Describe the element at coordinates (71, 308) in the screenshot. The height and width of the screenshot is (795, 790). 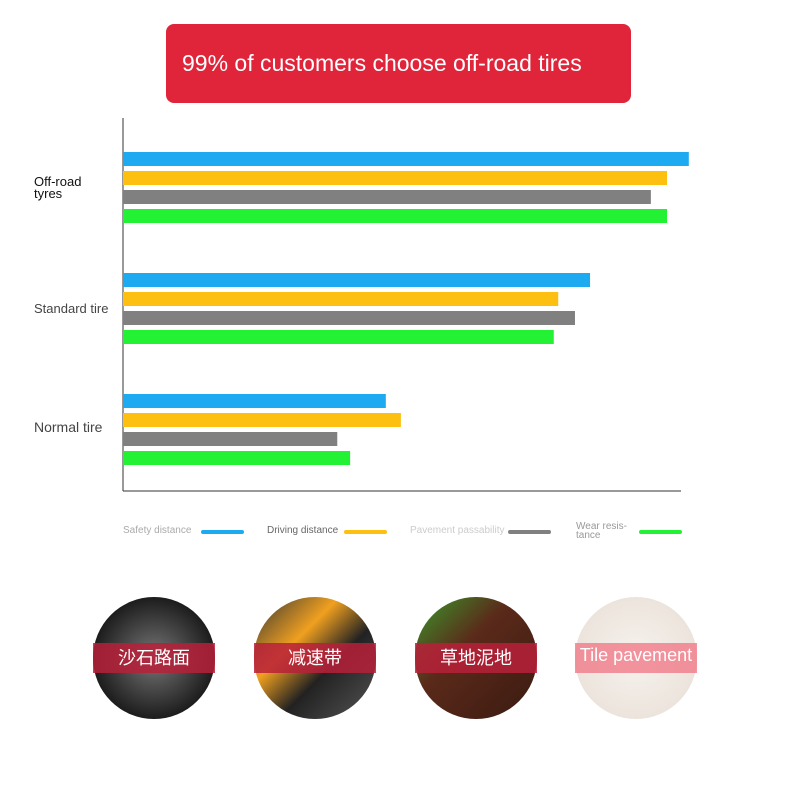
I see `category-label: Standard tire` at that location.